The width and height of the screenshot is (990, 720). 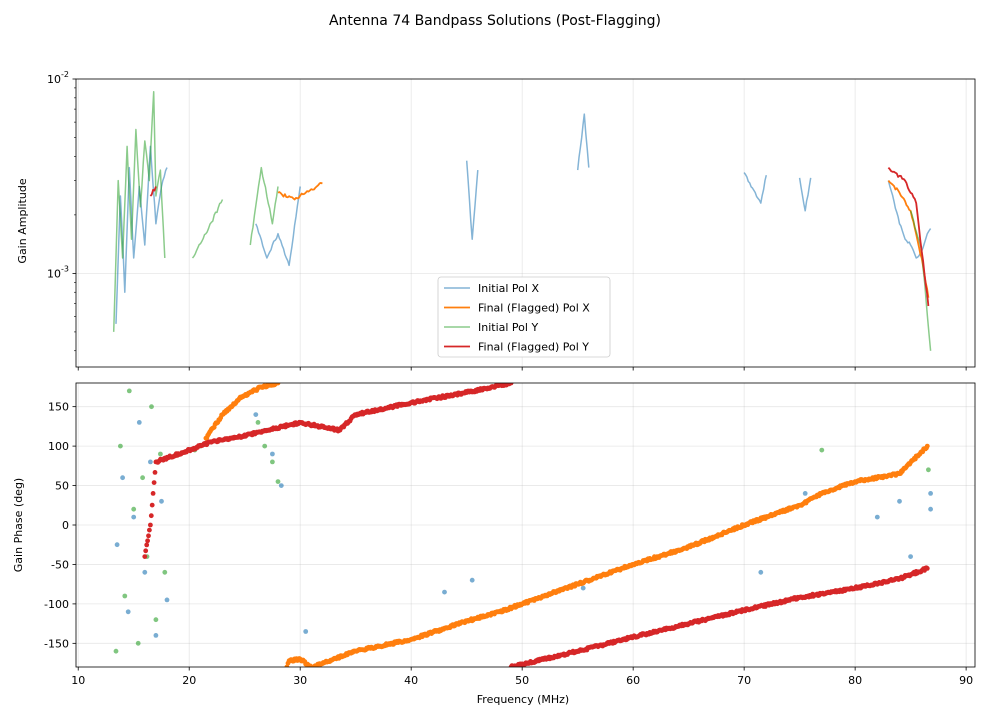 I want to click on x-tick-label: 20, so click(x=189, y=680).